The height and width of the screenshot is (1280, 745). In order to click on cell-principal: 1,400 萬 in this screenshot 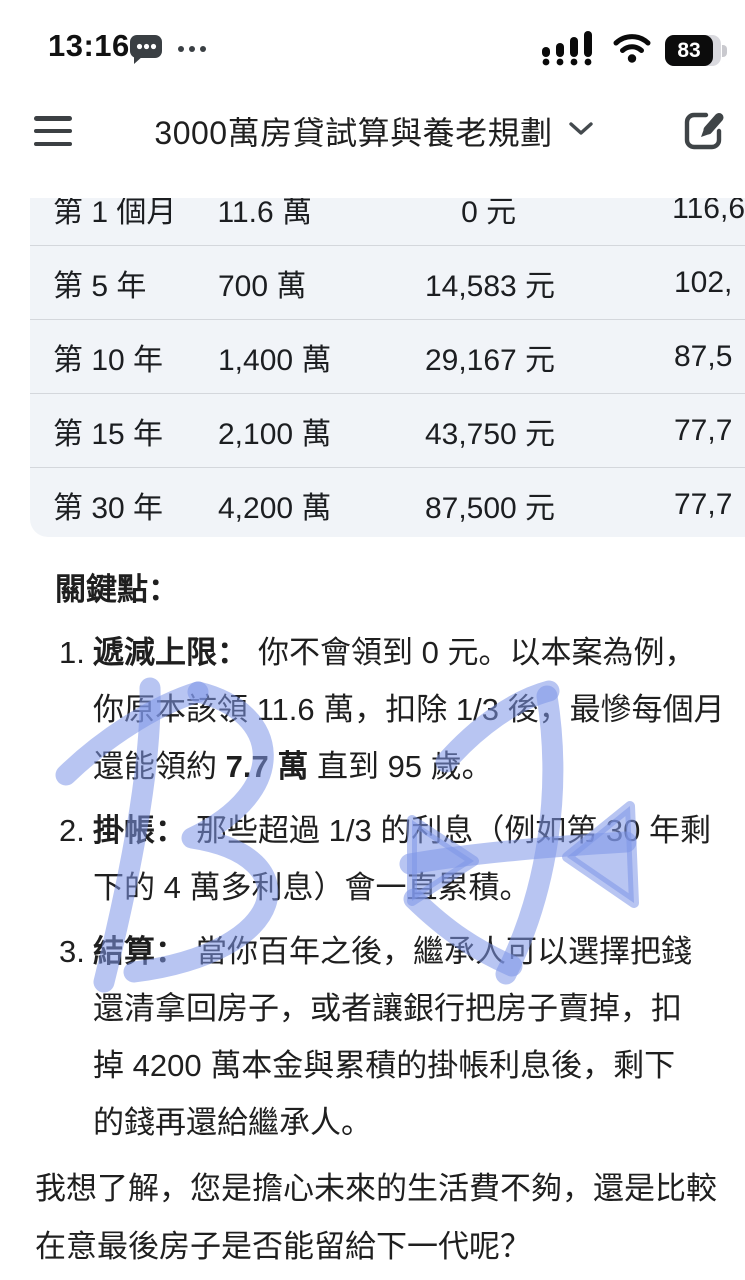, I will do `click(275, 360)`.